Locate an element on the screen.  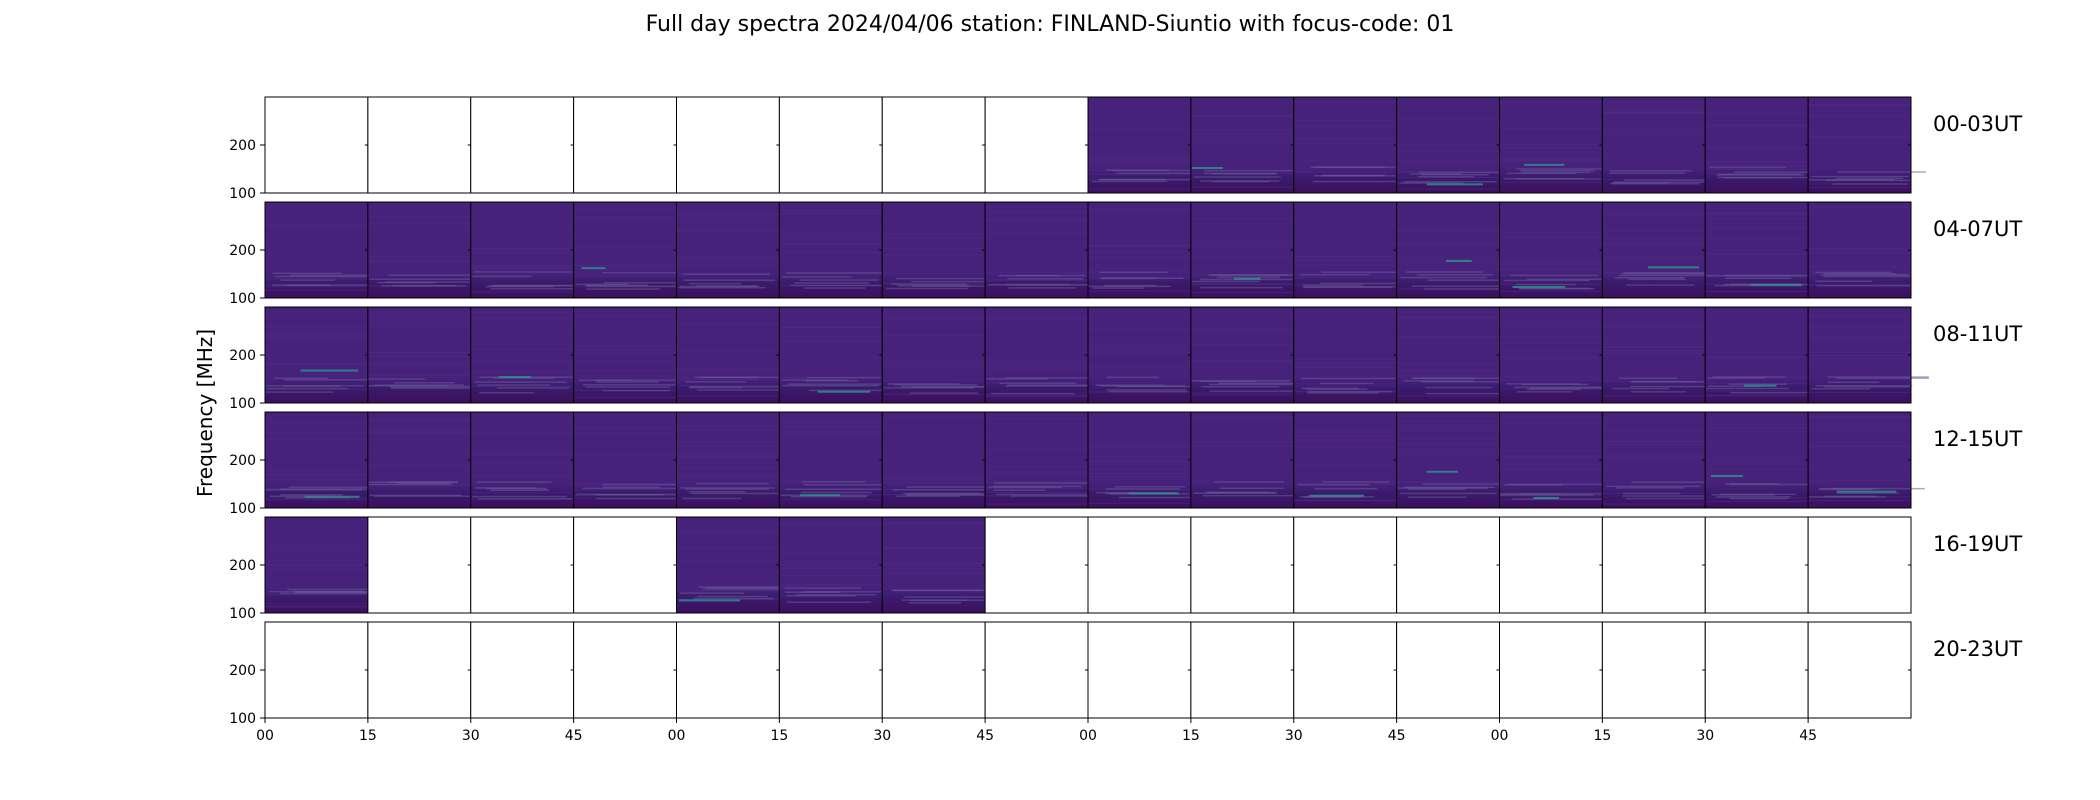
row-time-label: 20-23UT is located at coordinates (1977, 649).